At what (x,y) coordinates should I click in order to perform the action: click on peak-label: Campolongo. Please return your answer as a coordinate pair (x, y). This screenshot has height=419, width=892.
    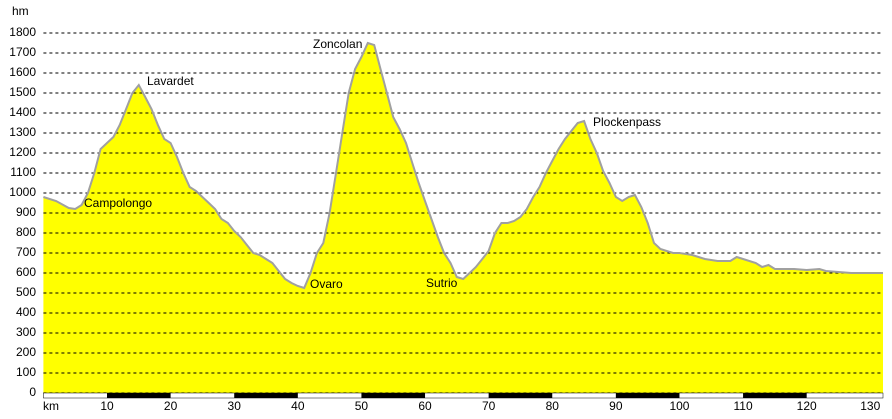
    Looking at the image, I should click on (118, 203).